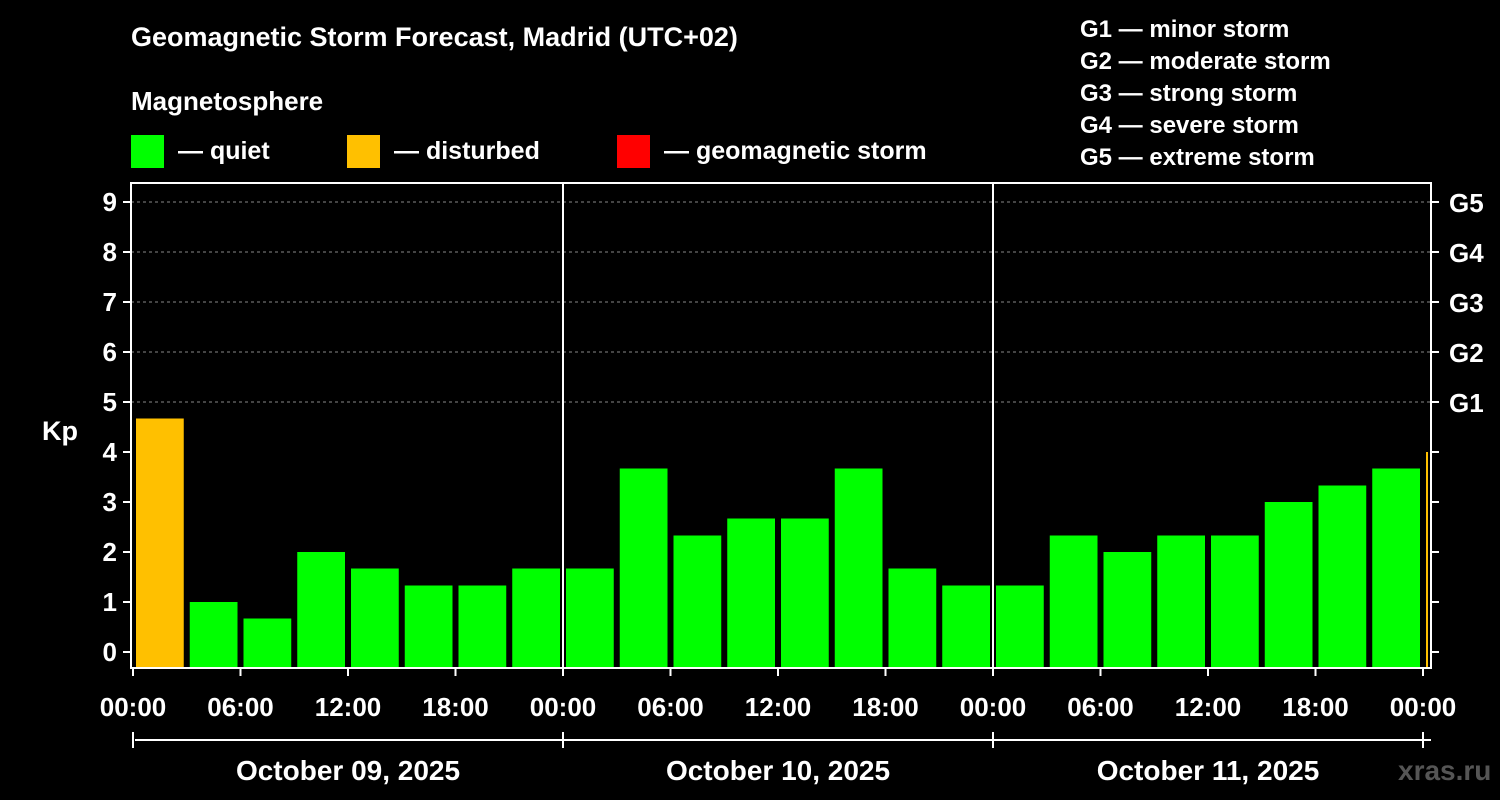 Image resolution: width=1500 pixels, height=800 pixels. What do you see at coordinates (1189, 93) in the screenshot?
I see `storm-scale-g3: G3 — strong storm` at bounding box center [1189, 93].